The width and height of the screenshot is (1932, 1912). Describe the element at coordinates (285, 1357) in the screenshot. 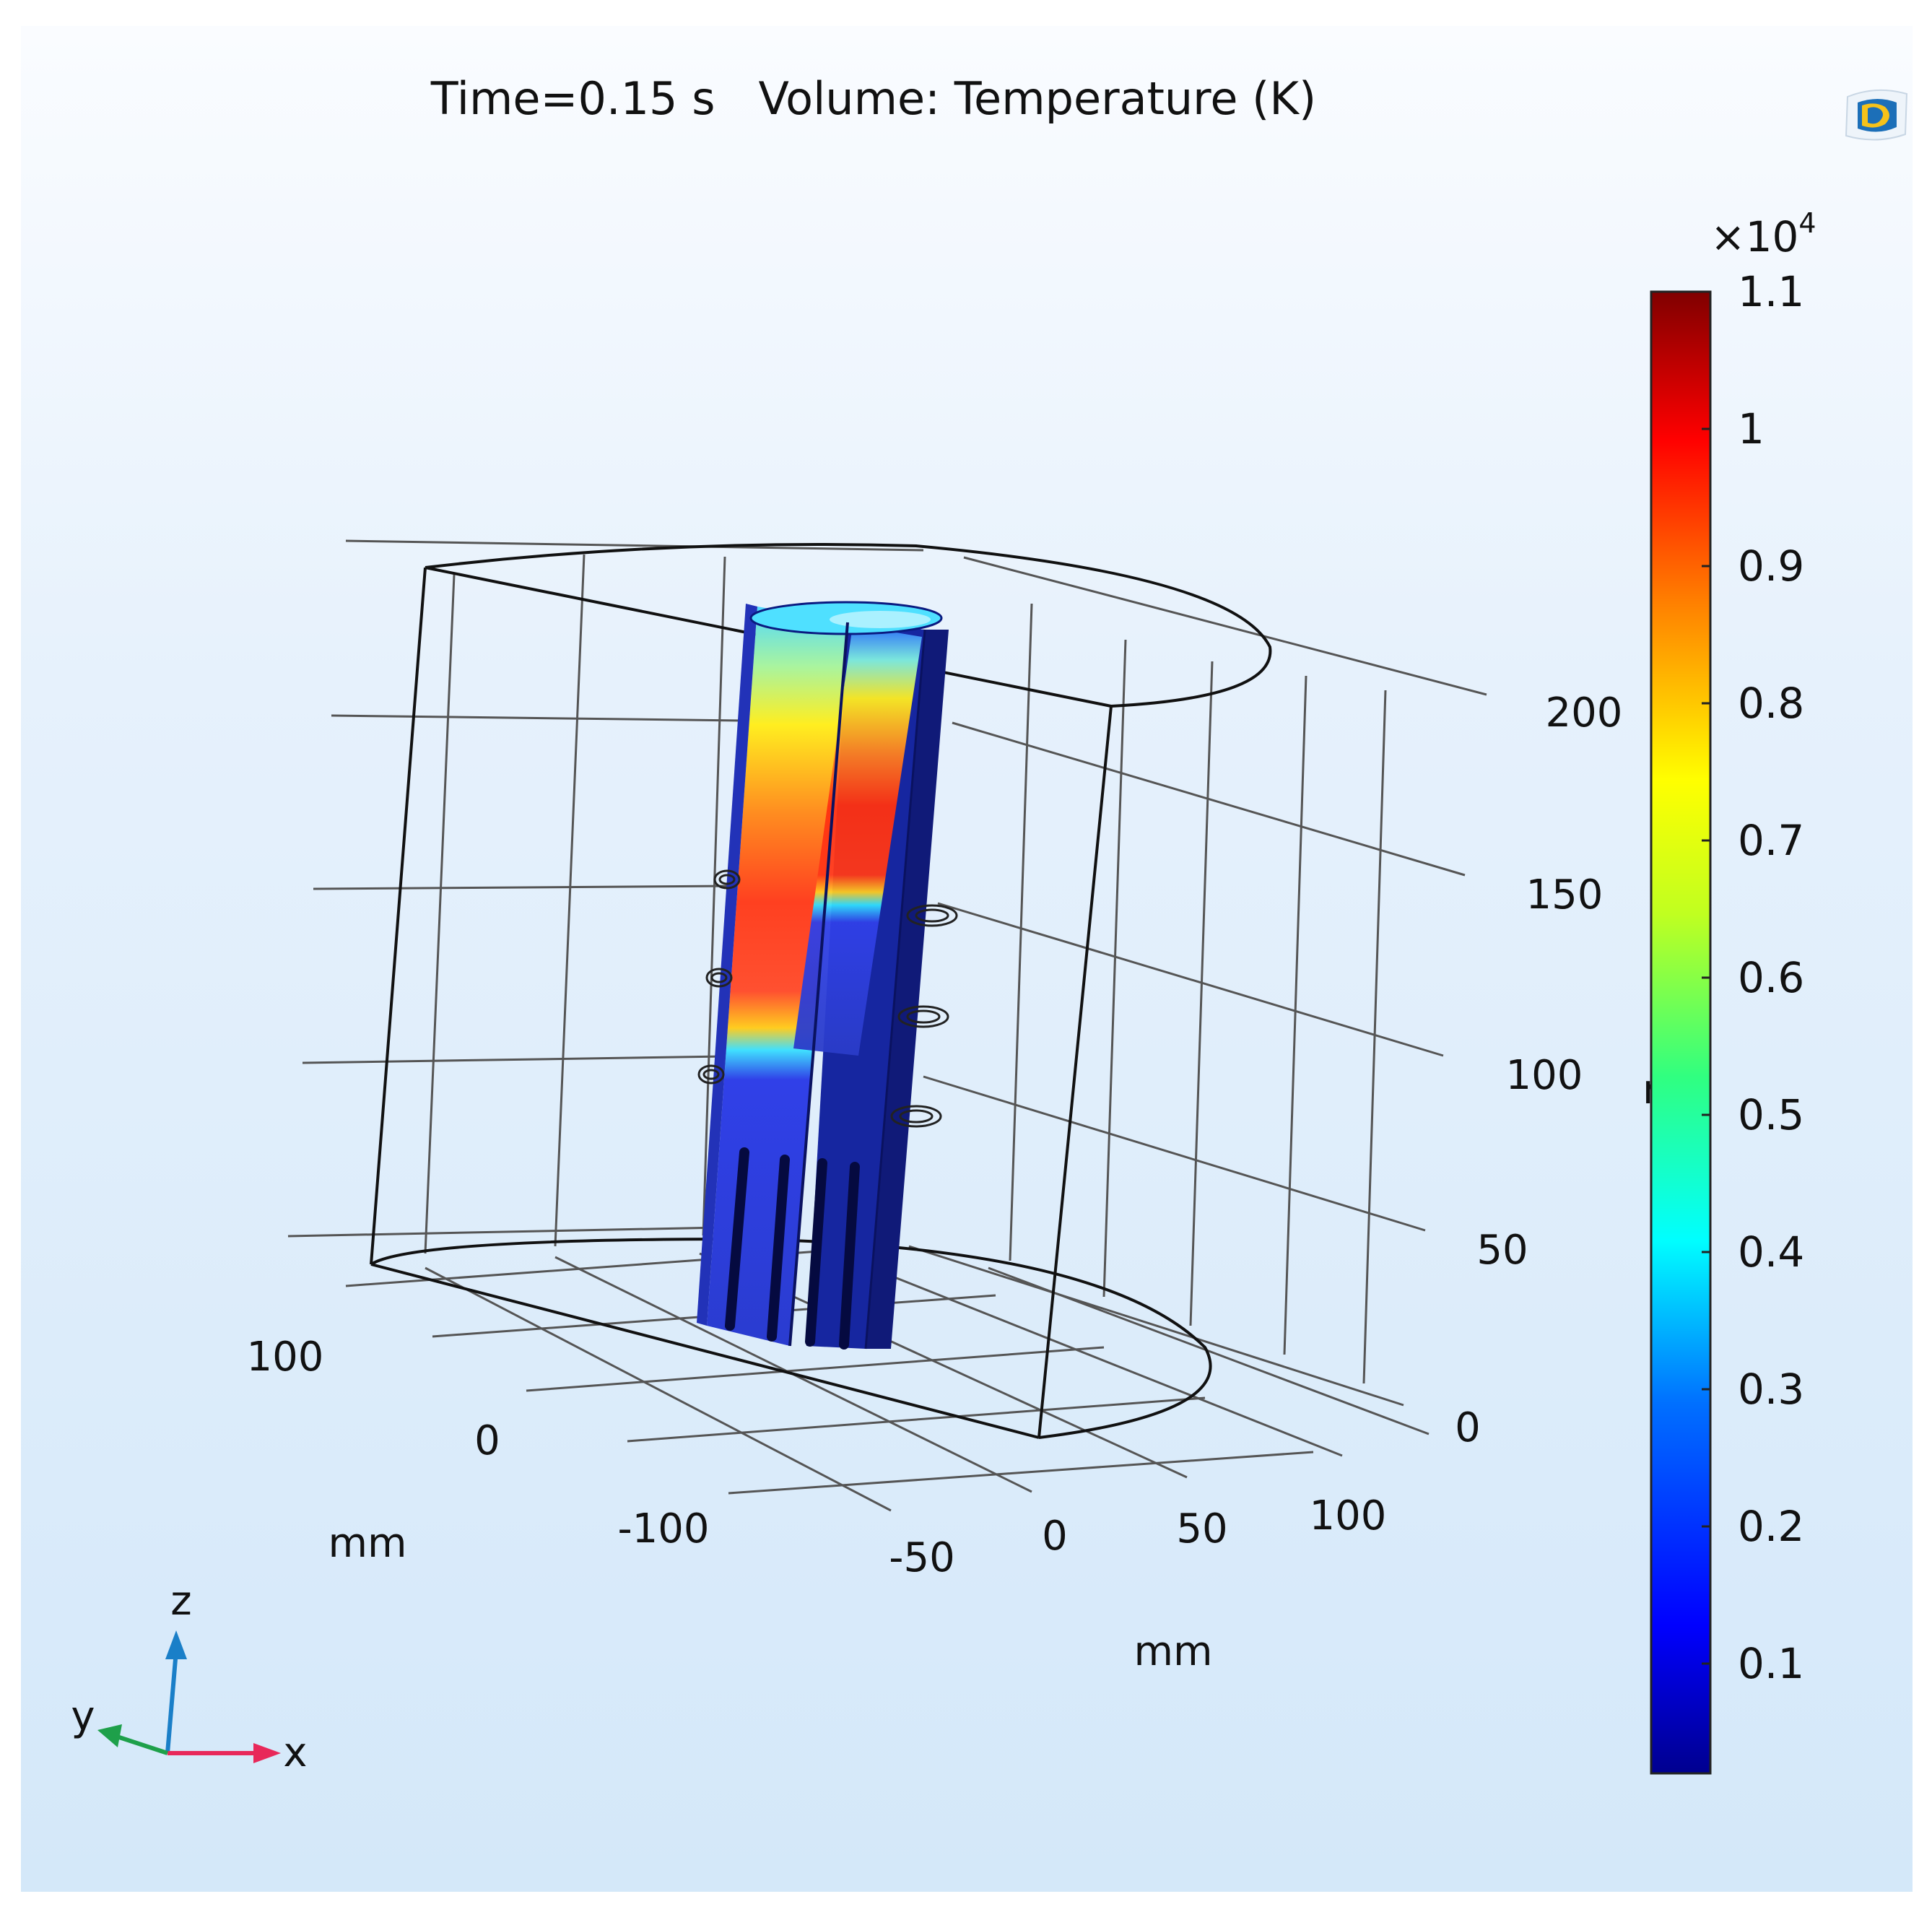

I see `y-tick-label: 100` at that location.